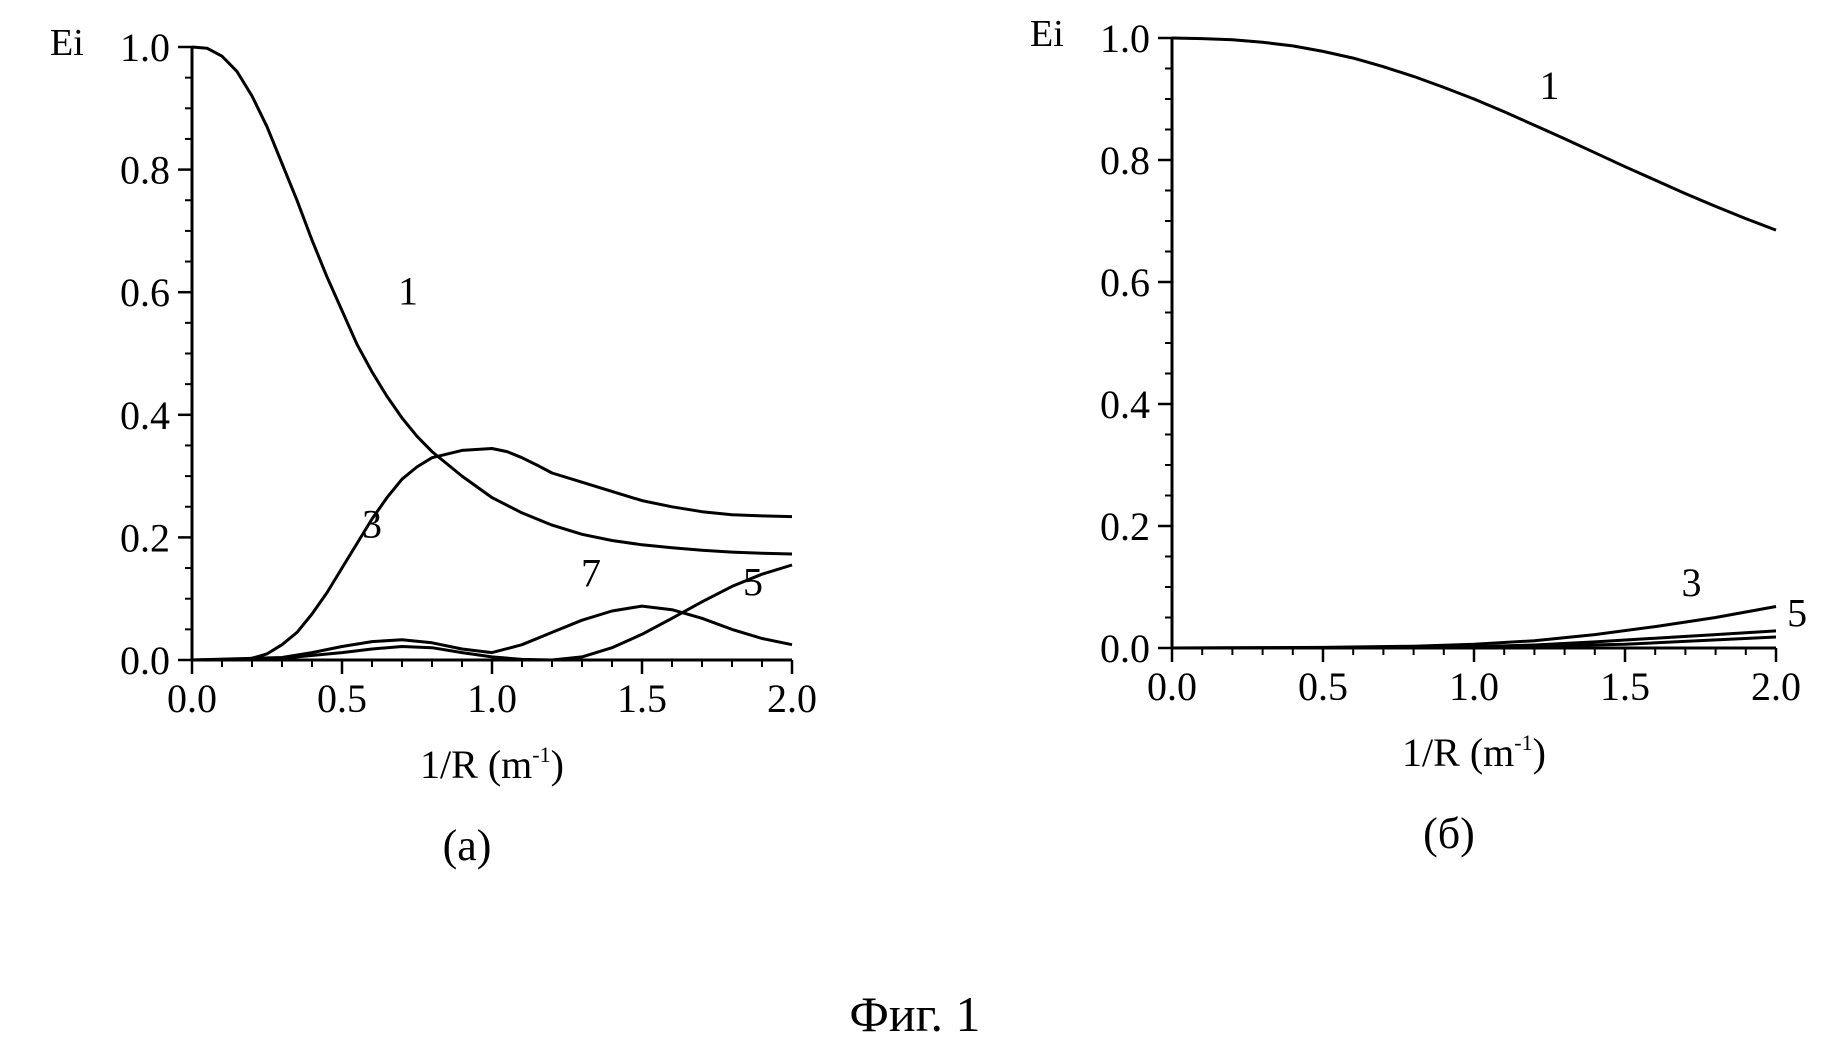 The image size is (1830, 1050). I want to click on panel-label: (б), so click(1449, 833).